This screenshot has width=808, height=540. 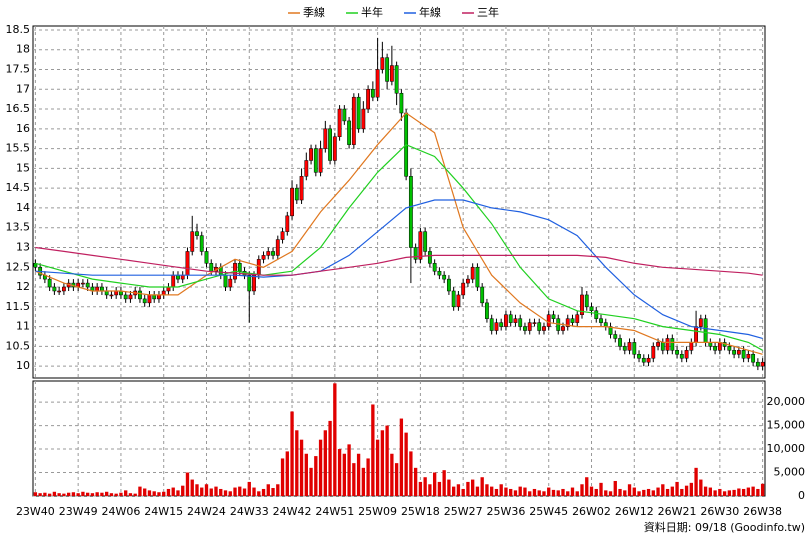 I want to click on x-tick-label: 23W40, so click(x=35, y=511).